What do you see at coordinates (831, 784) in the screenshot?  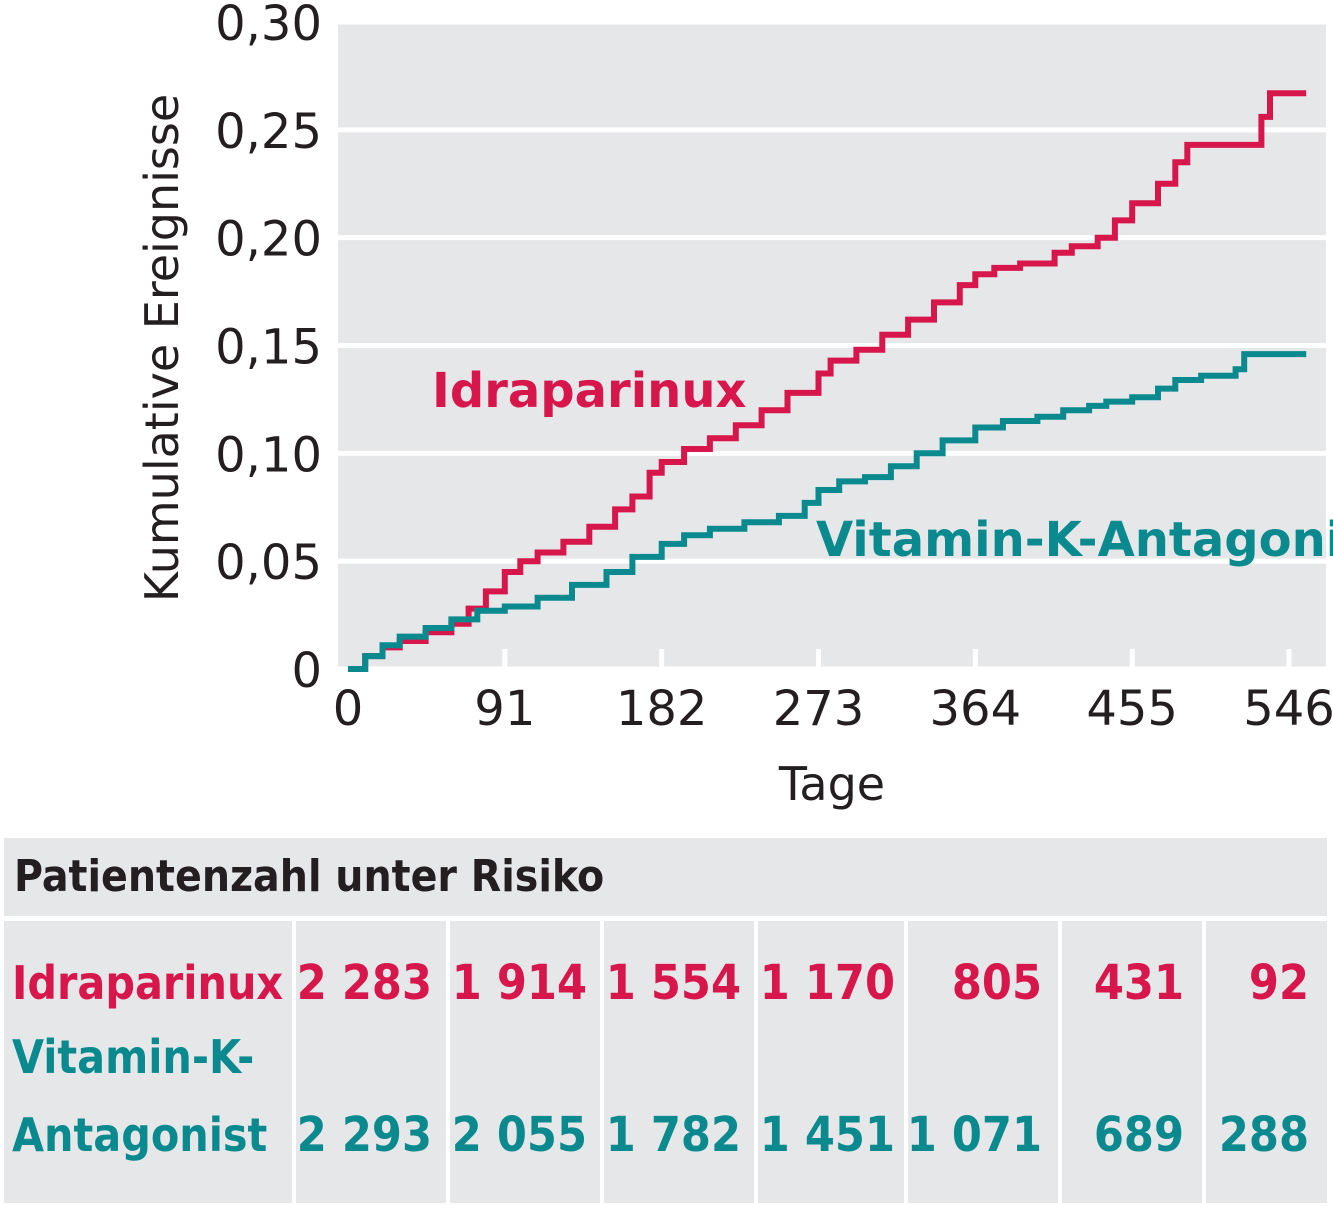 I see `x-axis-label: Tage` at bounding box center [831, 784].